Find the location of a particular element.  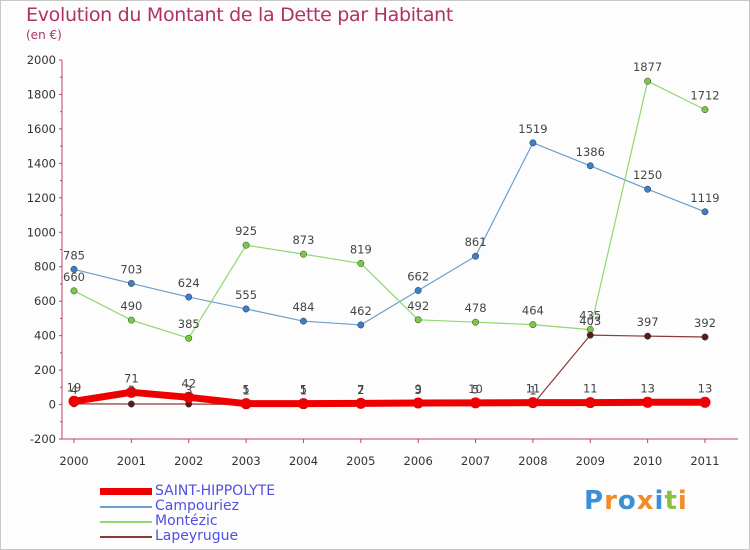

y-tick-label: 0 is located at coordinates (52, 405).